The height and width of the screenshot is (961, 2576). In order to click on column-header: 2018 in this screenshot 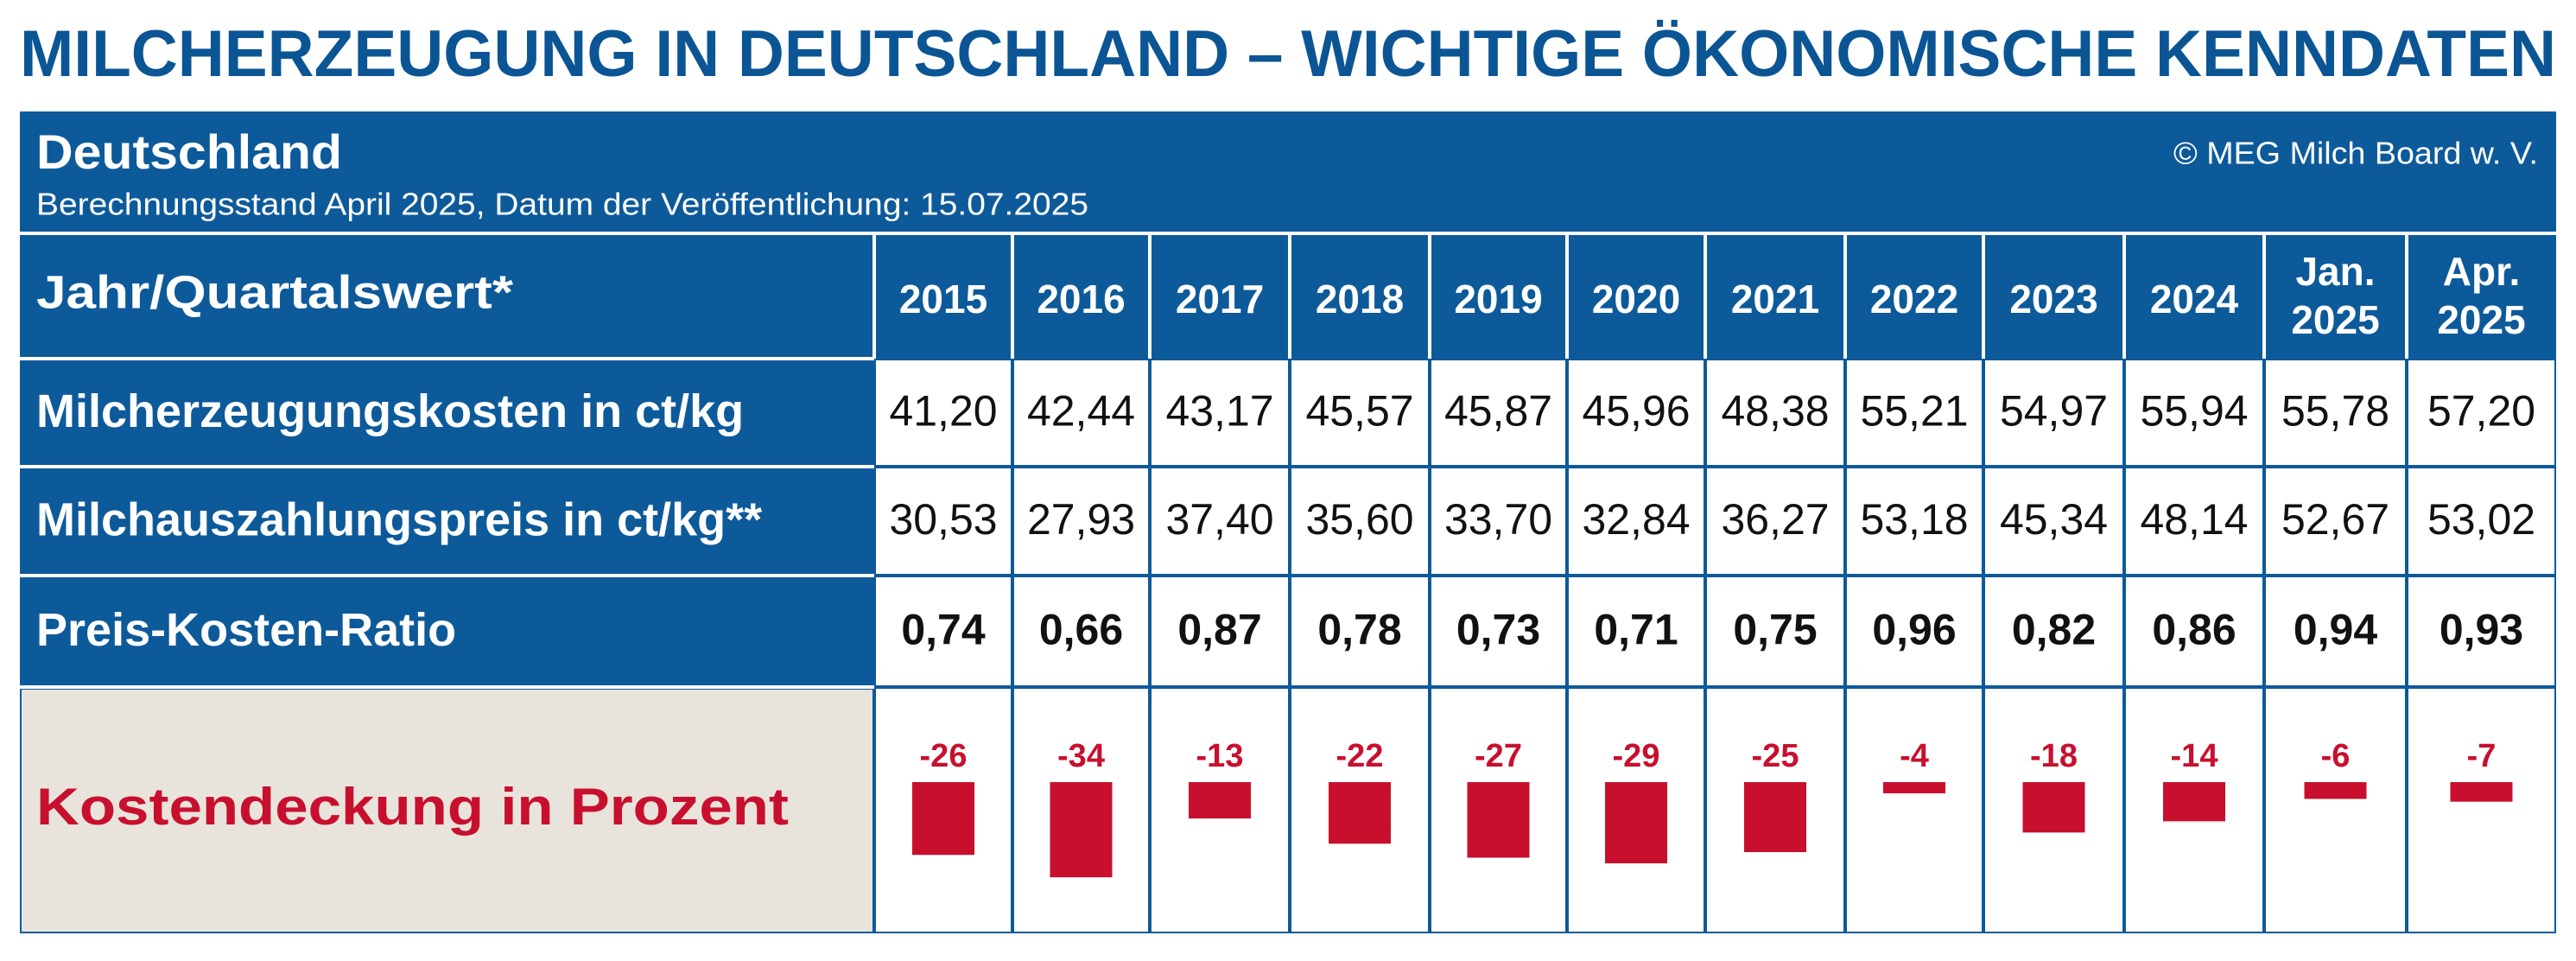, I will do `click(1360, 299)`.